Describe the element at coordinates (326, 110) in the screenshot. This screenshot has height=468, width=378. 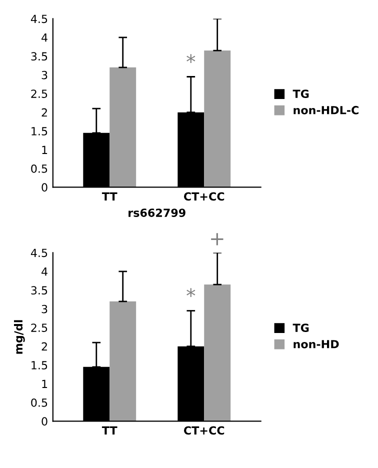
I see `legend-label: non-HDL-C` at that location.